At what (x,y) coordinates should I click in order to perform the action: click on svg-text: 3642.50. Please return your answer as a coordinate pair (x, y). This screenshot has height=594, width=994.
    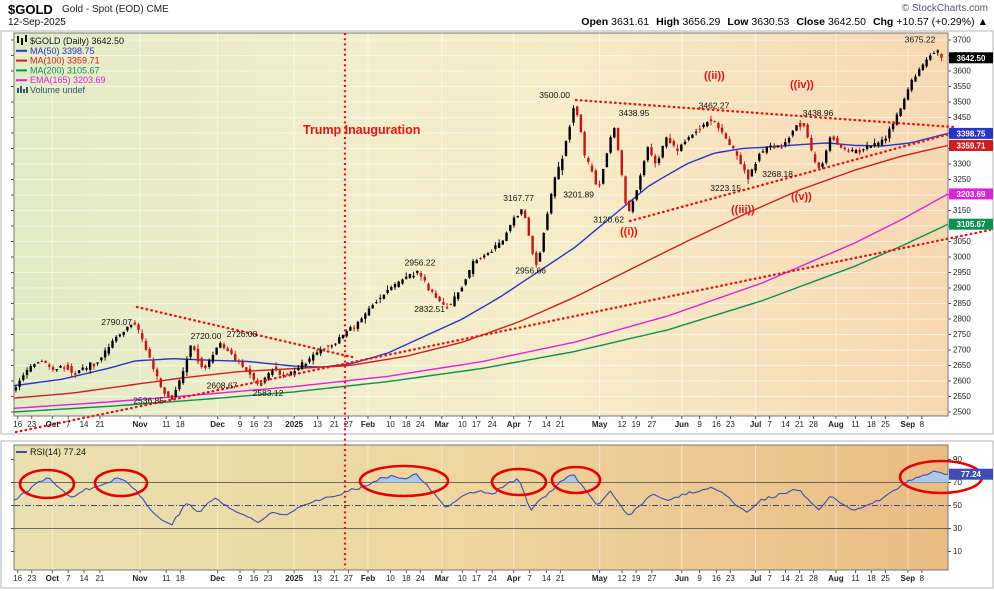
    Looking at the image, I should click on (971, 58).